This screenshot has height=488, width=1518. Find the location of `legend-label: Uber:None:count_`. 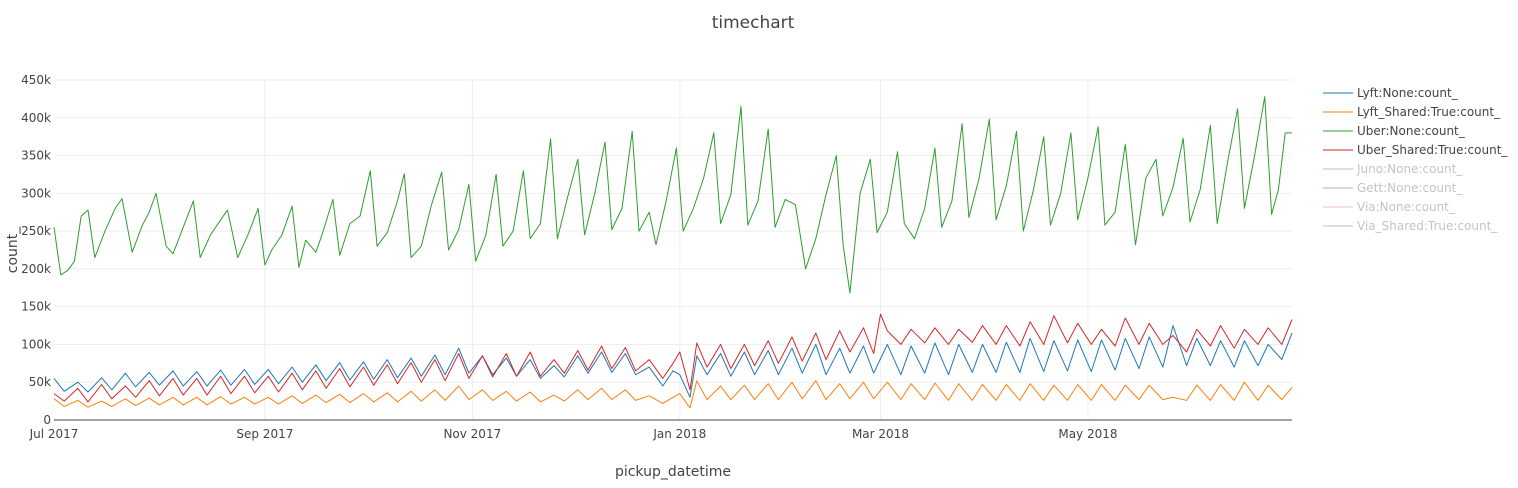

legend-label: Uber:None:count_ is located at coordinates (1411, 131).